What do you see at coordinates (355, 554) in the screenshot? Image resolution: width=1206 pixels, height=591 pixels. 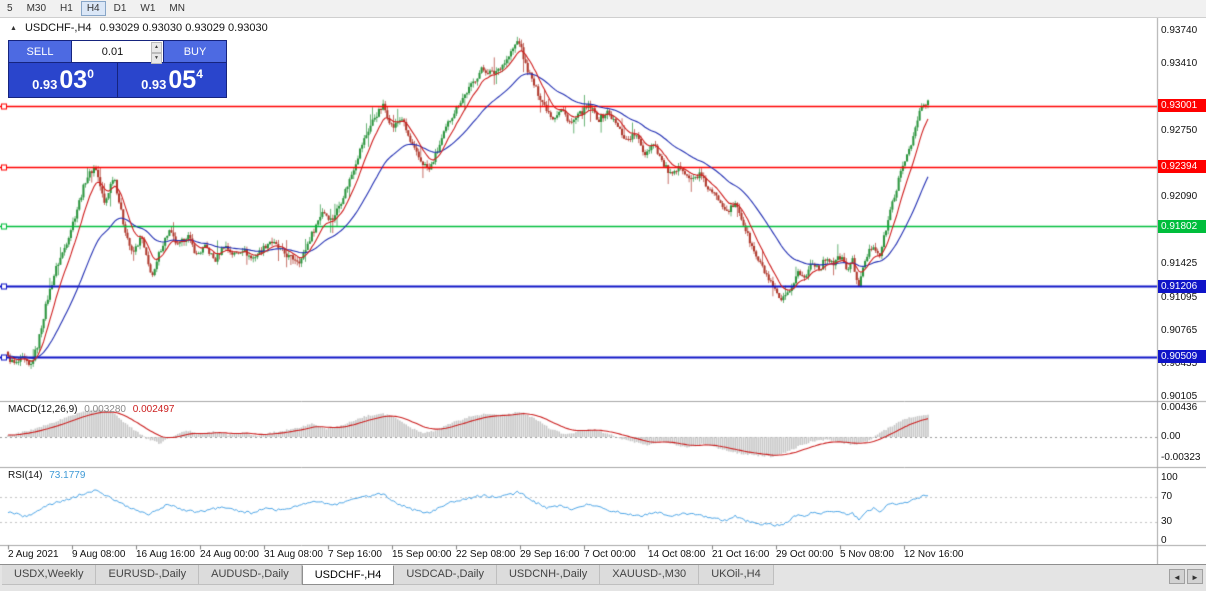 I see `time-axis-label: 7 Sep 16:00` at bounding box center [355, 554].